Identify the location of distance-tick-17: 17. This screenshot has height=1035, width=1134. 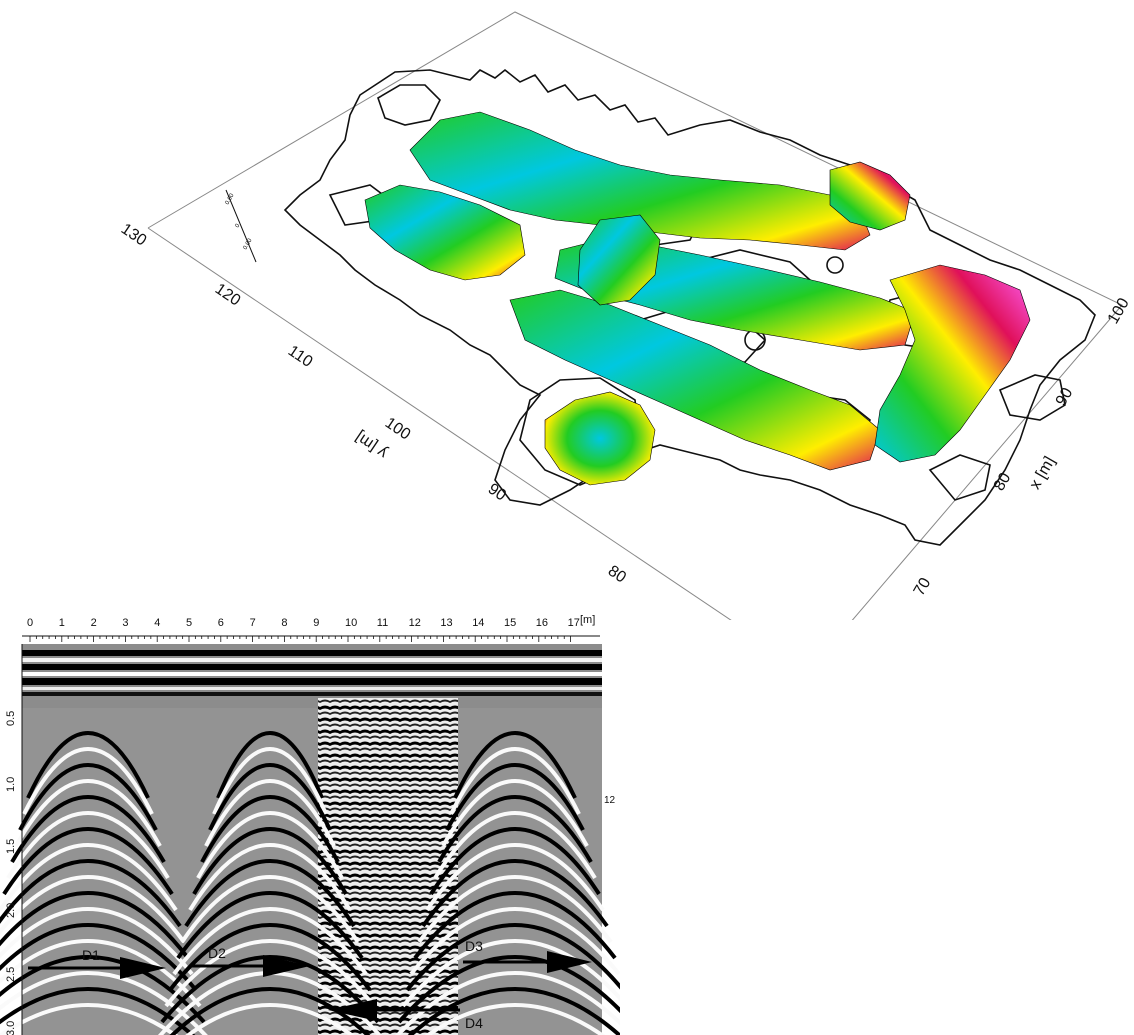
(574, 623).